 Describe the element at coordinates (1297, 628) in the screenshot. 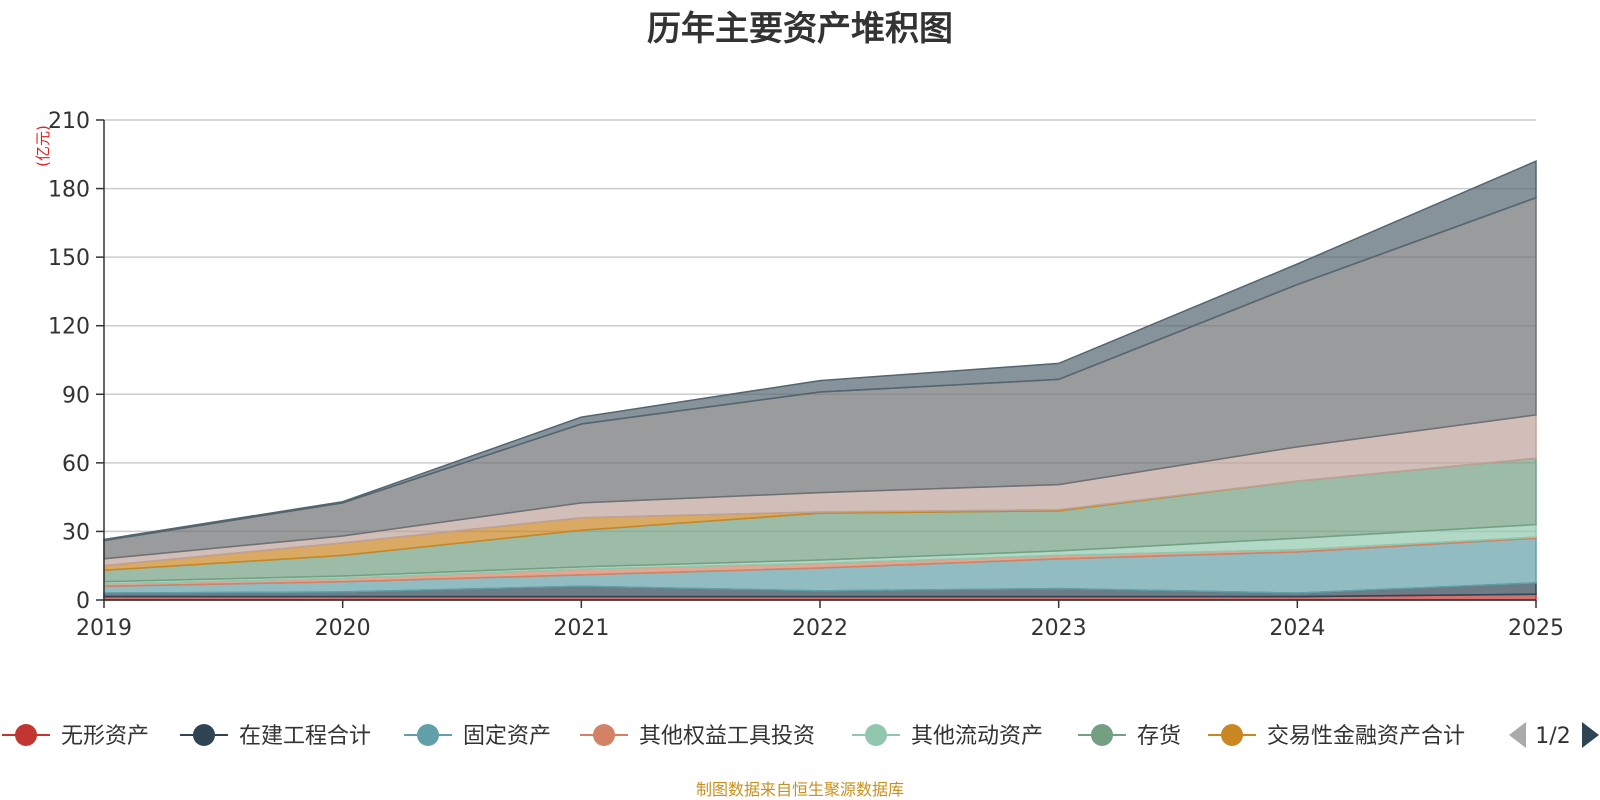

I see `x-tick-label: 2024` at that location.